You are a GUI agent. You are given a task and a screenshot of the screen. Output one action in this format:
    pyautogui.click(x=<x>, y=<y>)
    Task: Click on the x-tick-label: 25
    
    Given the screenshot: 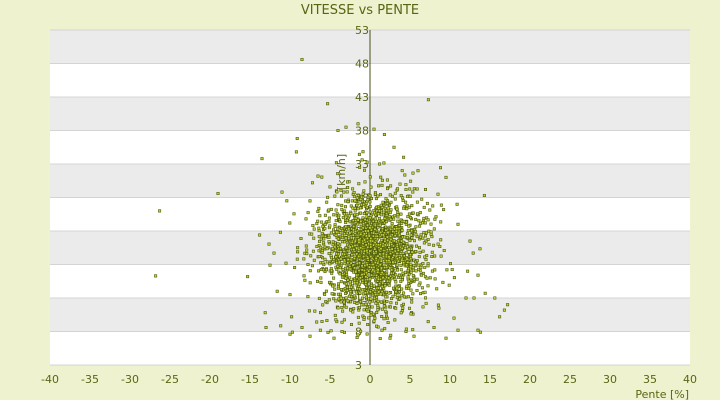 What is the action you would take?
    pyautogui.click(x=570, y=379)
    